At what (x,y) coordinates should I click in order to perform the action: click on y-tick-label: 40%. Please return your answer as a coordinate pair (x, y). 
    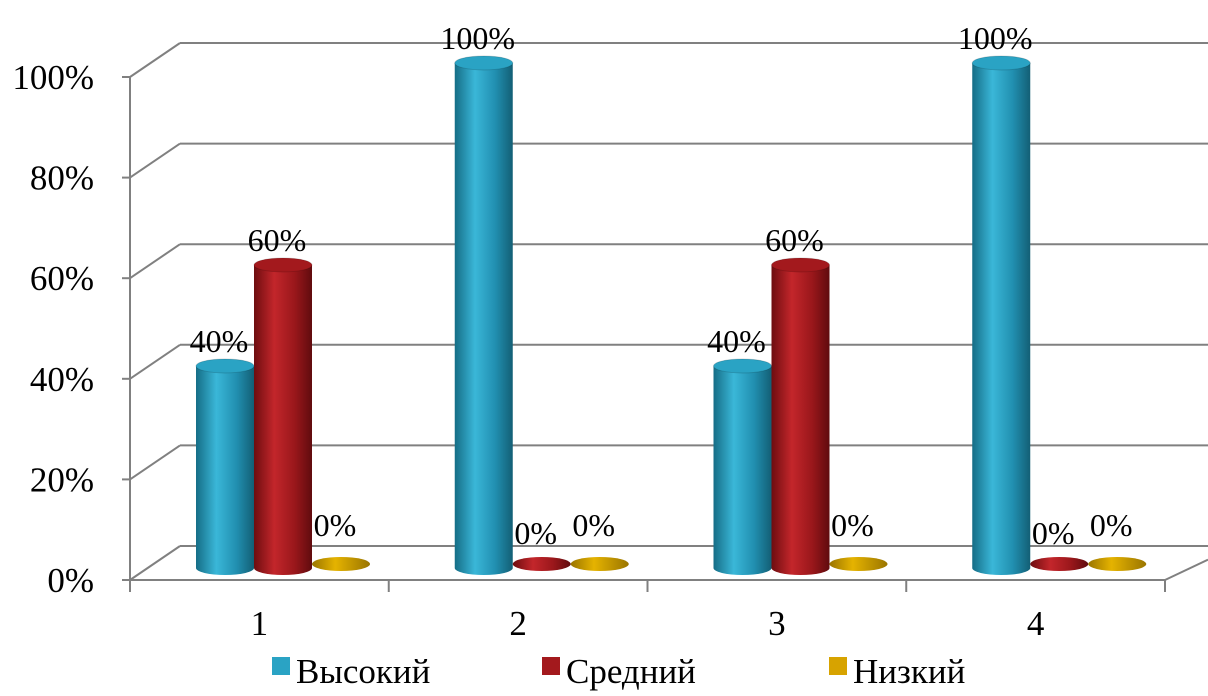
    Looking at the image, I should click on (62, 379).